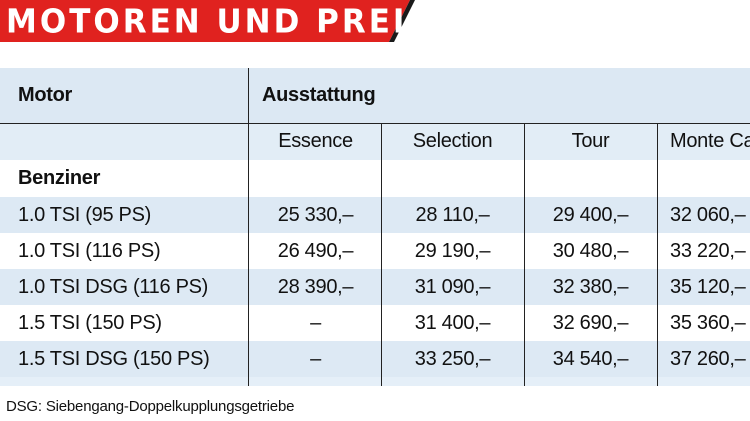 This screenshot has height=421, width=750. Describe the element at coordinates (452, 250) in the screenshot. I see `price-cell: 29 190,–` at that location.